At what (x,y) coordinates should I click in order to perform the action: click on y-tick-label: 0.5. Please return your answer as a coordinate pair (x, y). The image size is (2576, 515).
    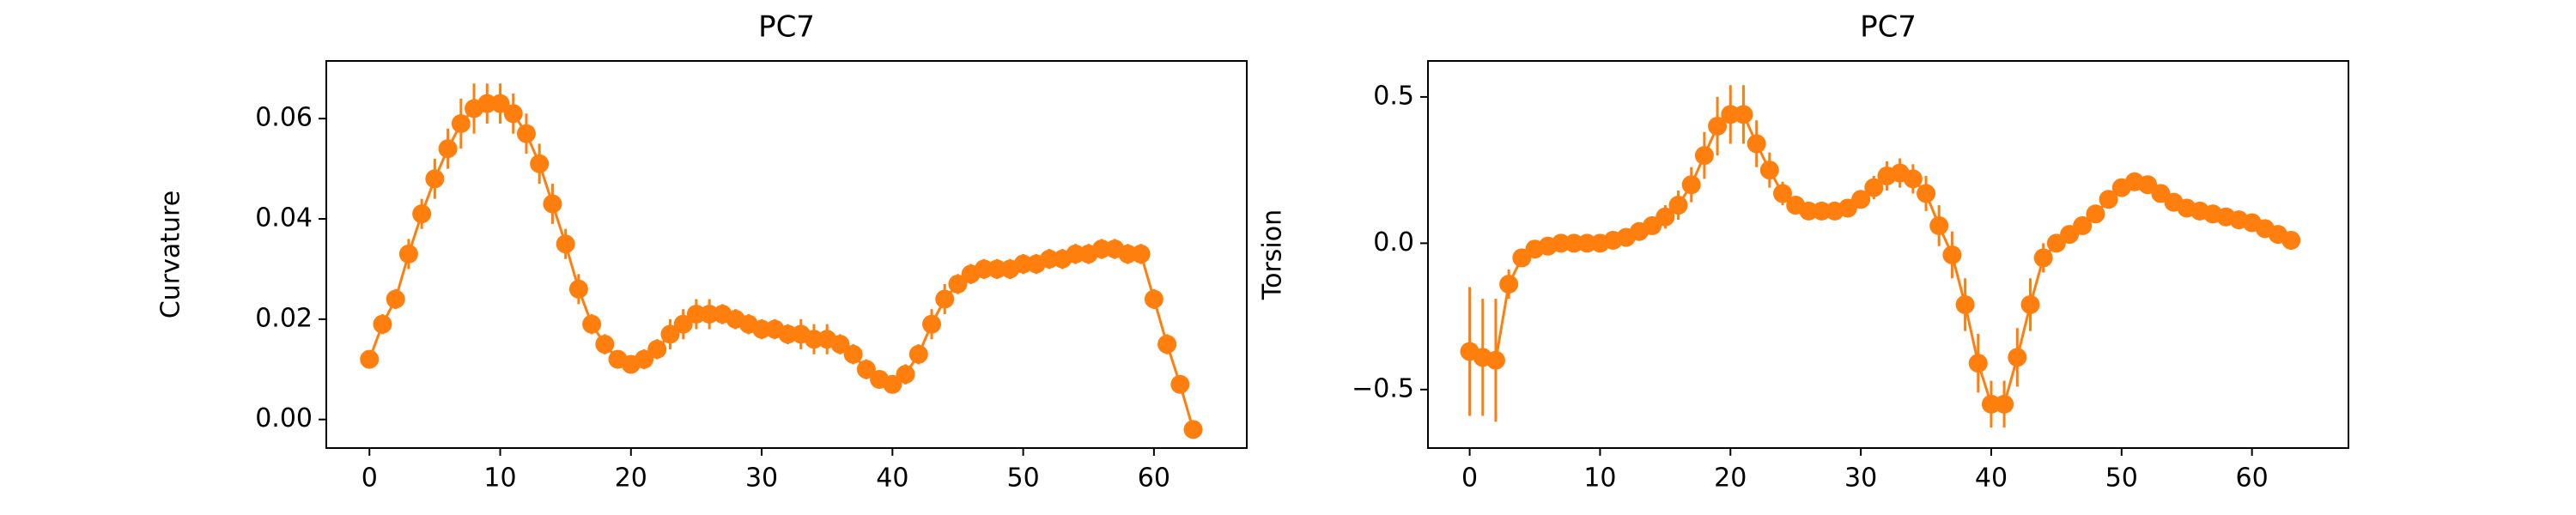
    Looking at the image, I should click on (1393, 96).